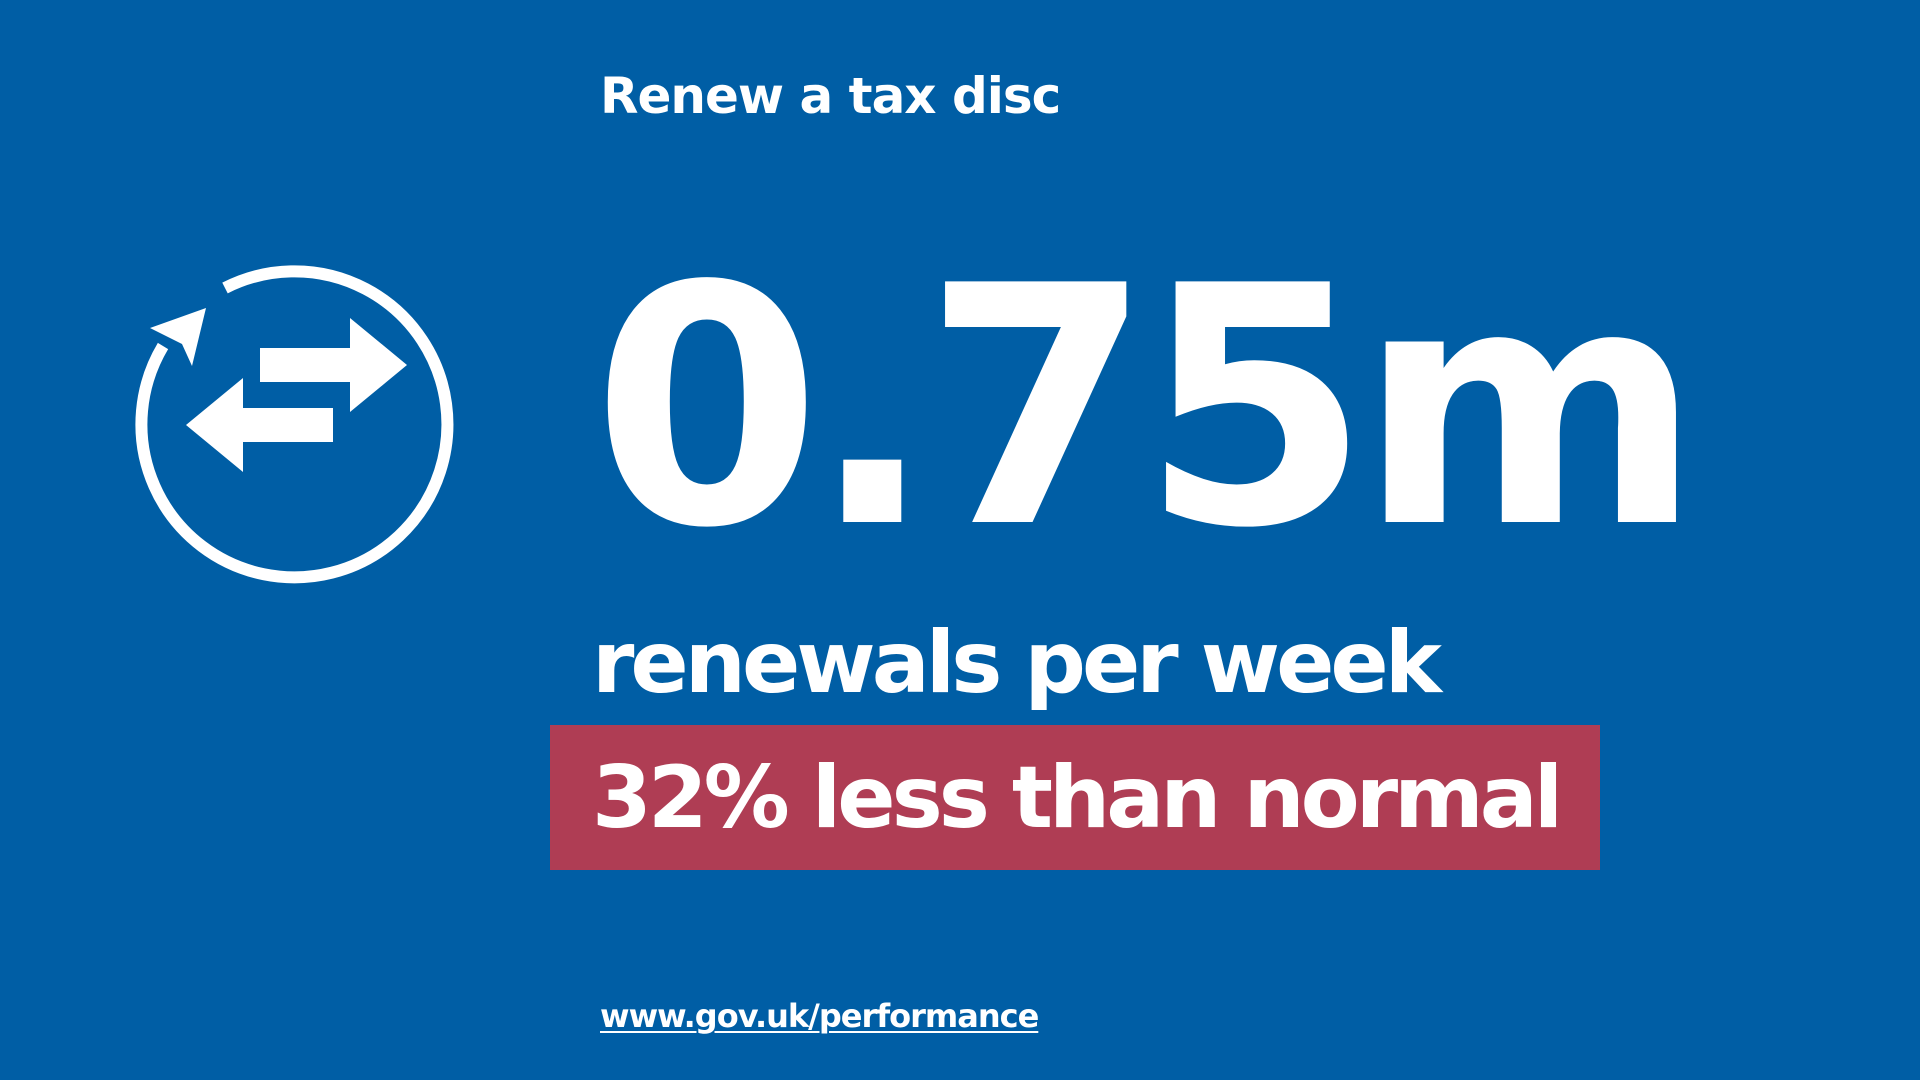  What do you see at coordinates (830, 96) in the screenshot?
I see `service-title: Renew a tax disc` at bounding box center [830, 96].